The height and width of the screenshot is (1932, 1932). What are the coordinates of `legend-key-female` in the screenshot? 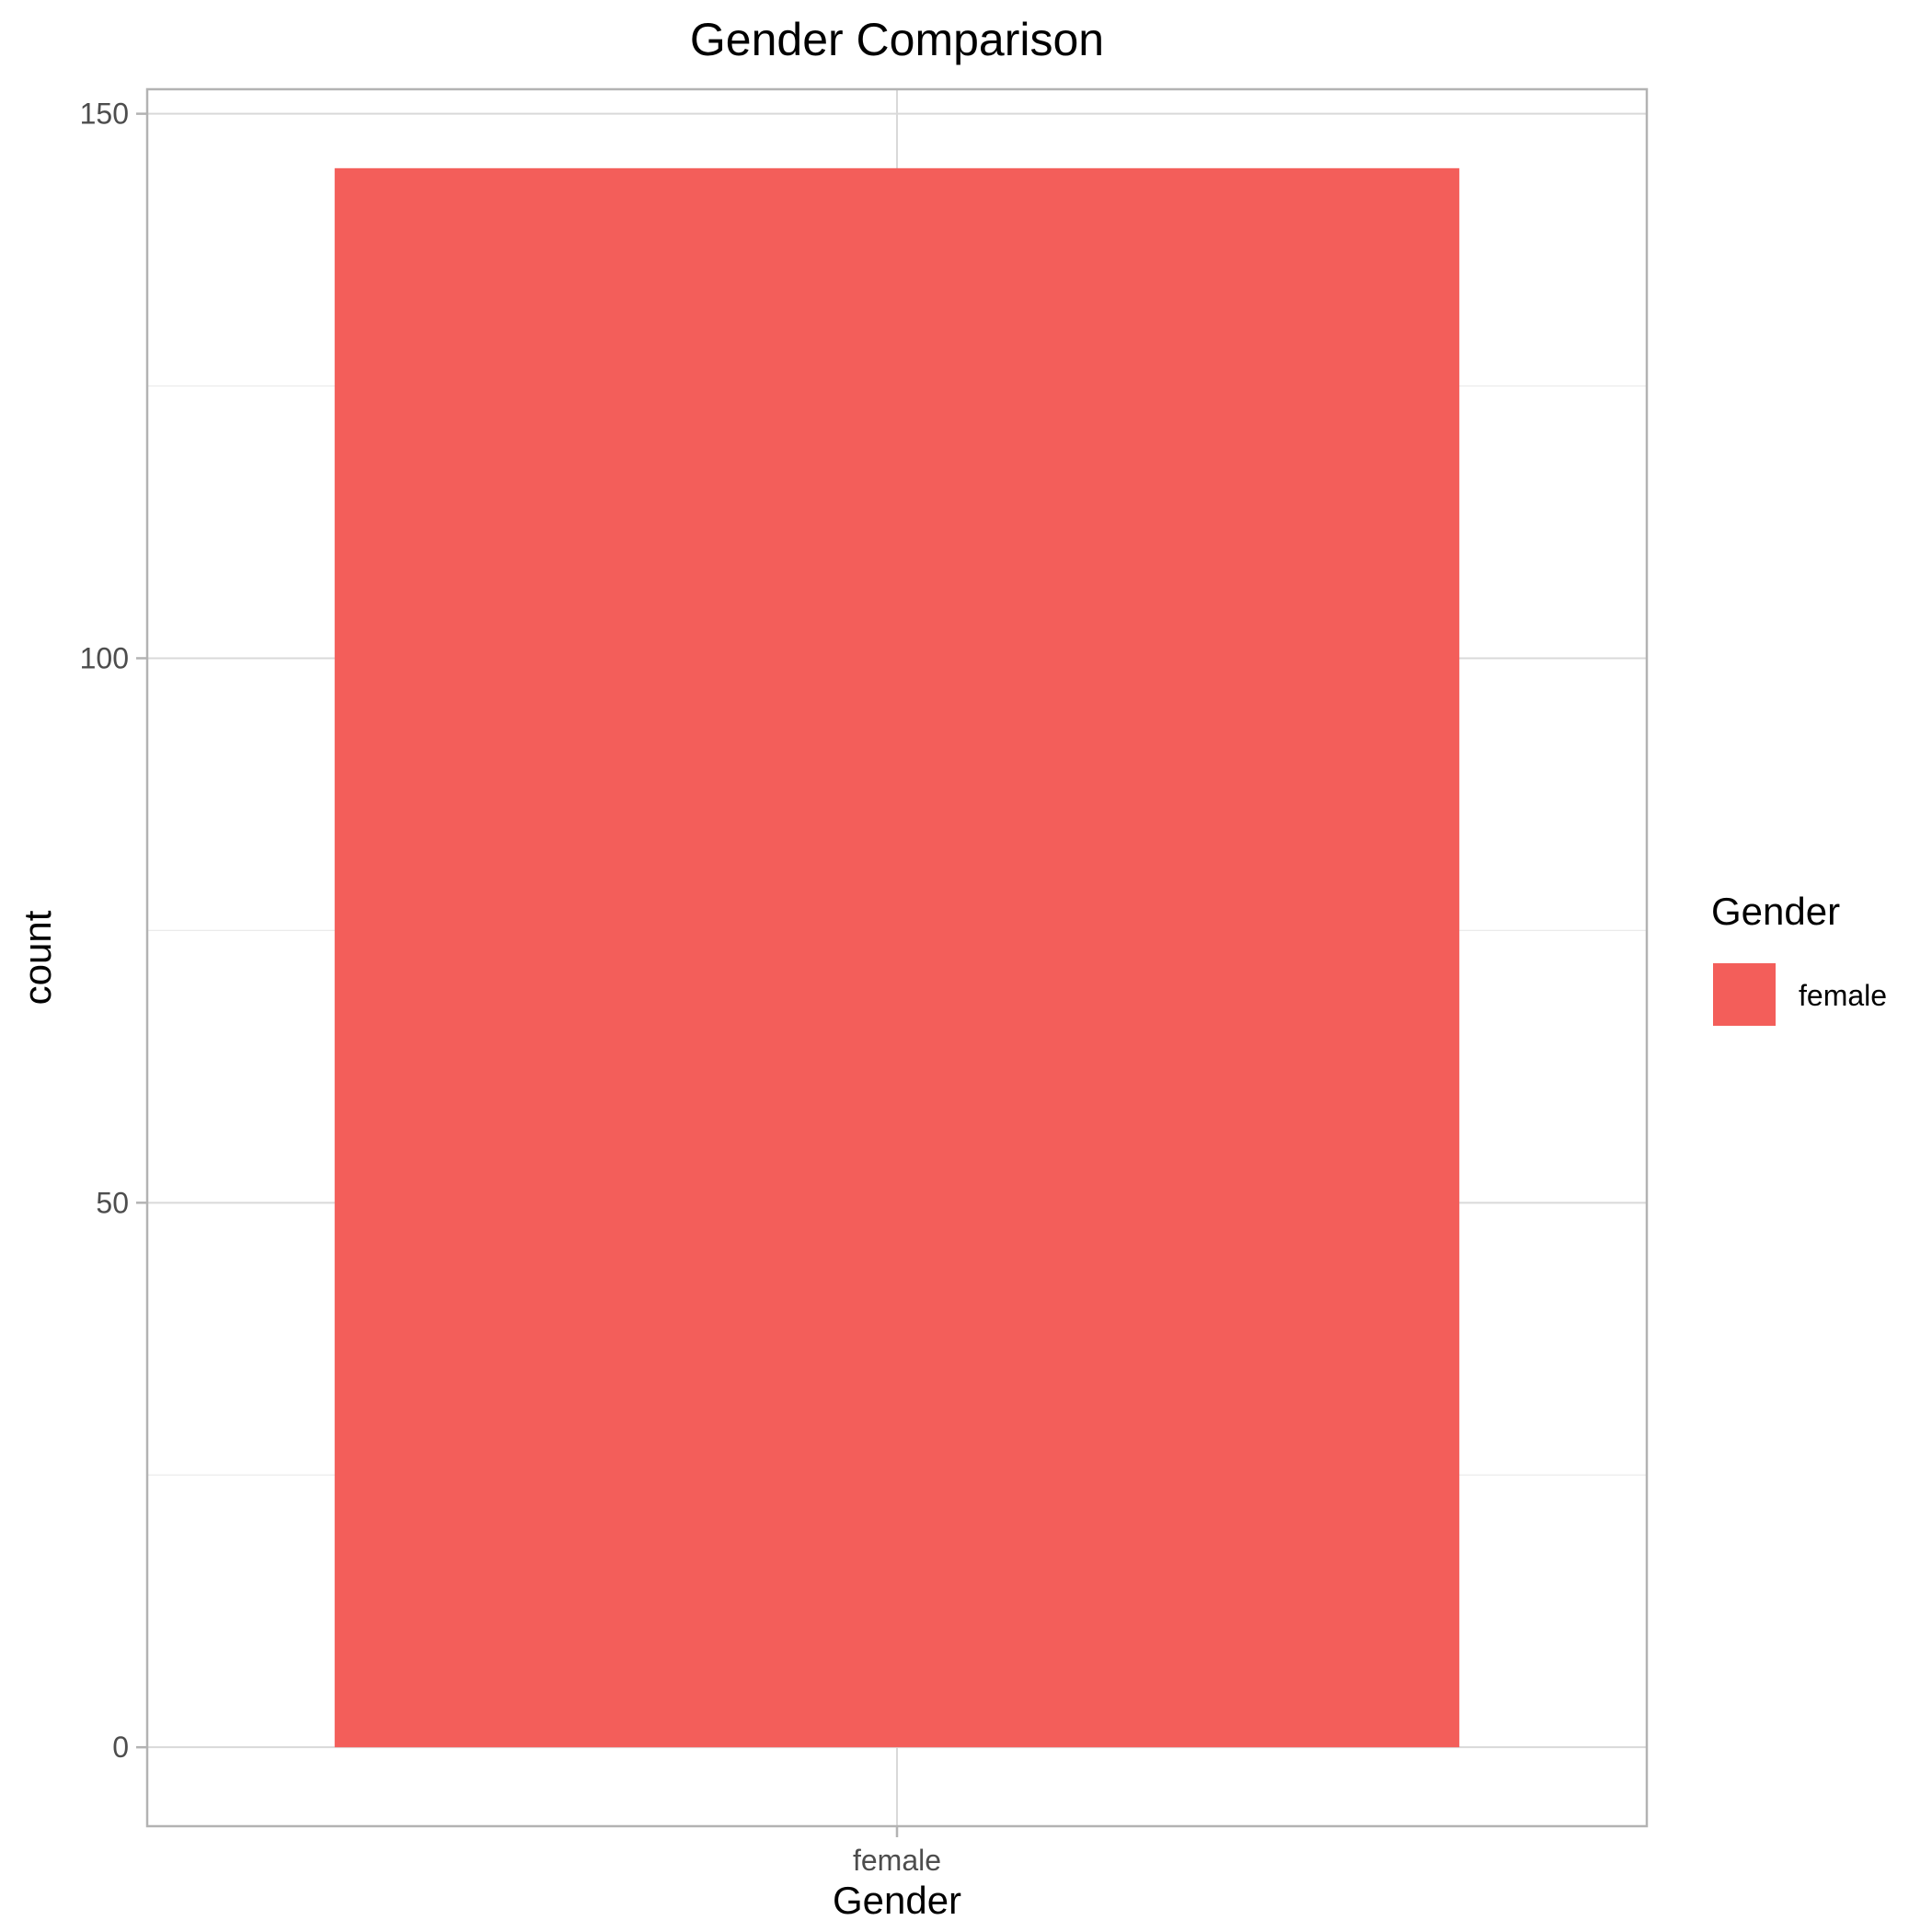 It's located at (1744, 995).